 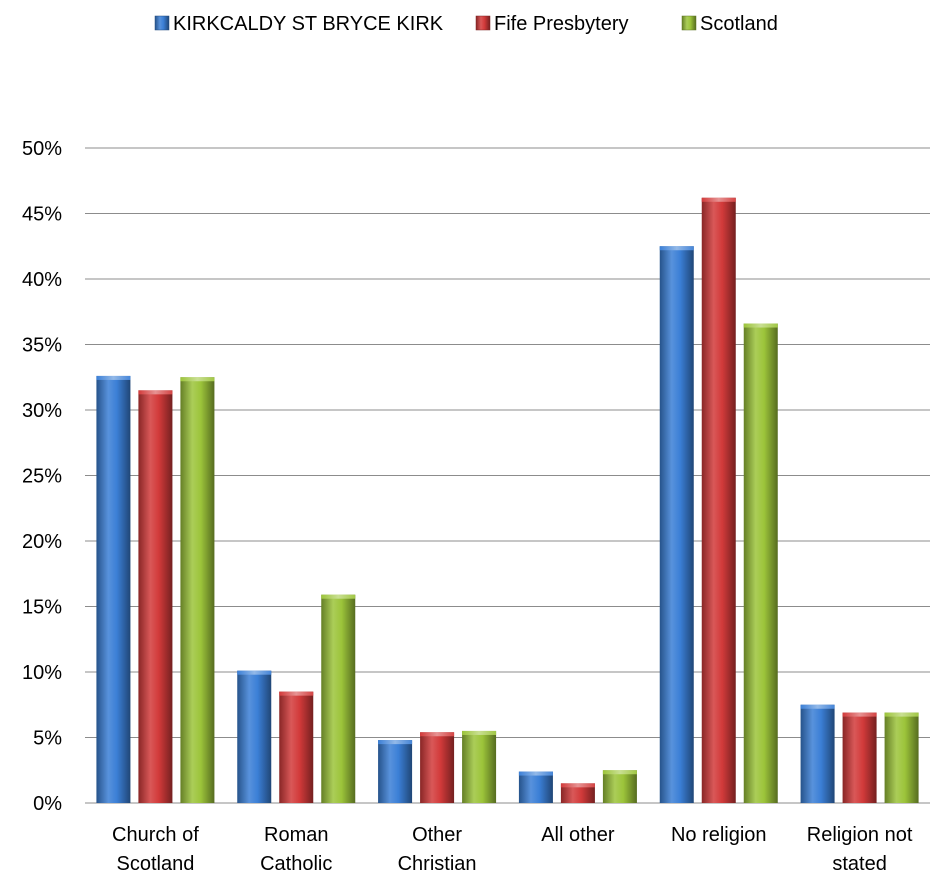 I want to click on x-tick-label: No religion, so click(x=719, y=835).